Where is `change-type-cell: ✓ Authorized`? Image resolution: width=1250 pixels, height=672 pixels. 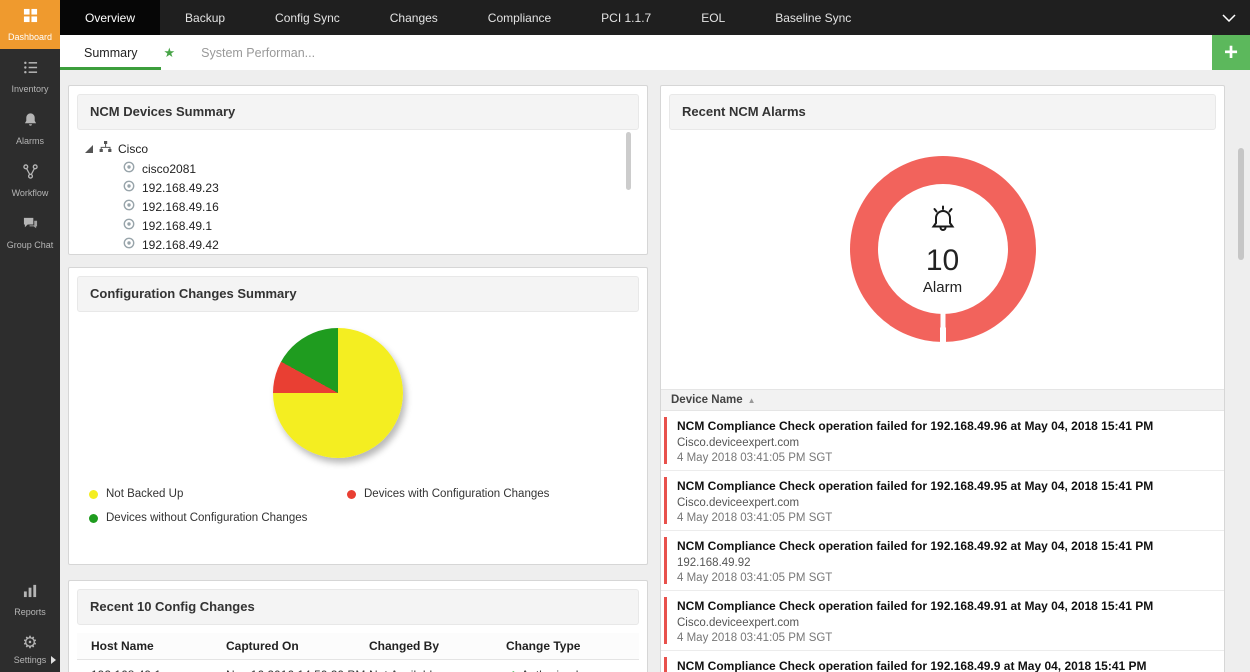
change-type-cell: ✓ Authorized is located at coordinates (572, 670).